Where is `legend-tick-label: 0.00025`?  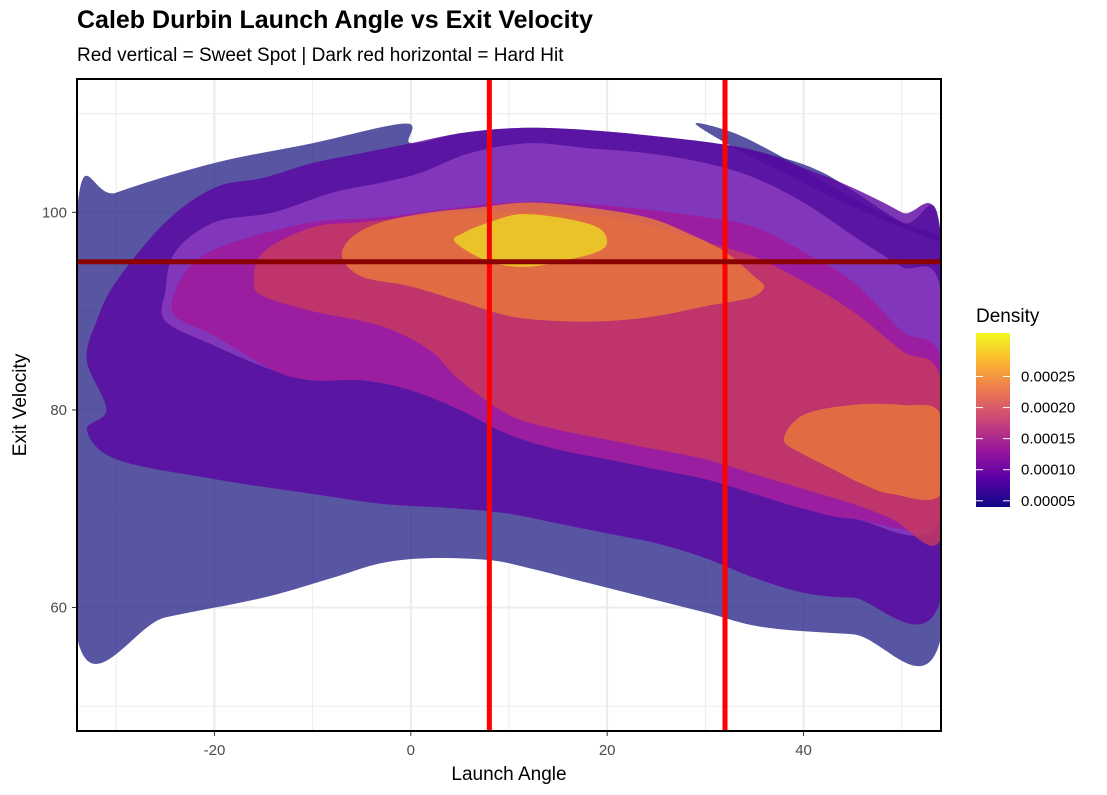
legend-tick-label: 0.00025 is located at coordinates (1048, 377).